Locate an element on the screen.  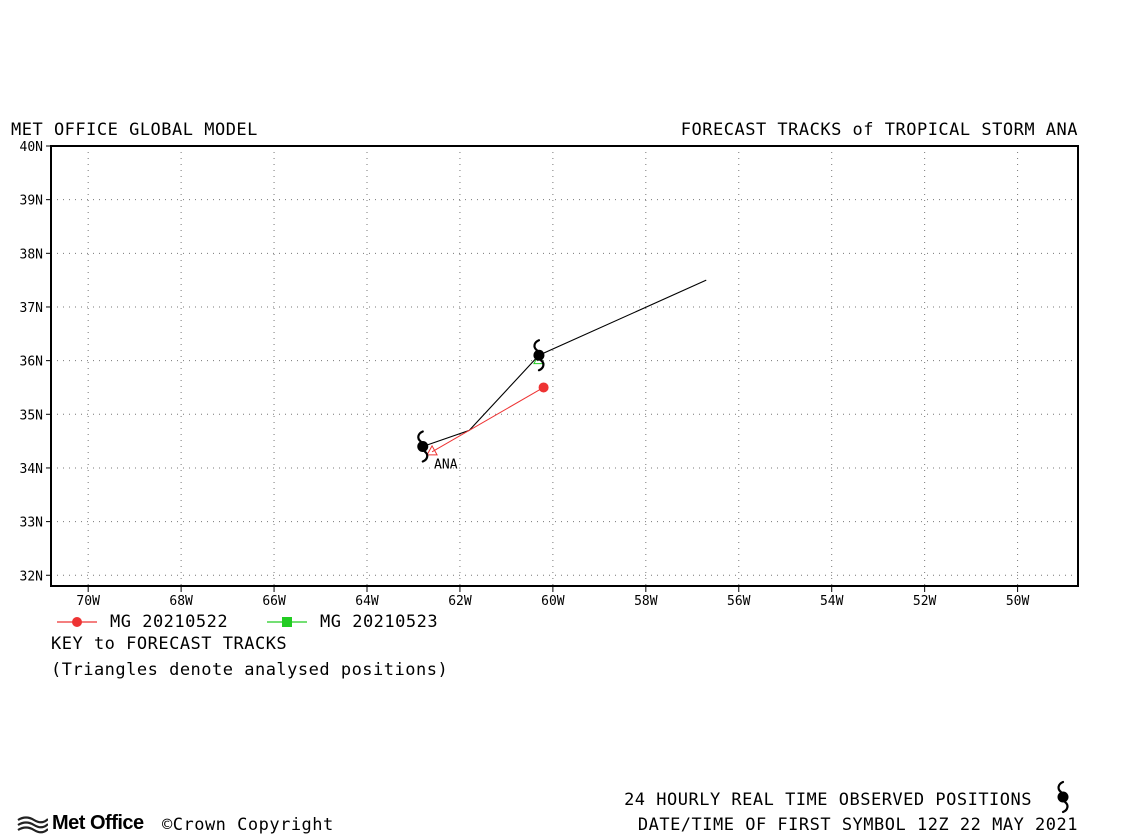
legend-track-1-label: MG 20210522 is located at coordinates (169, 622).